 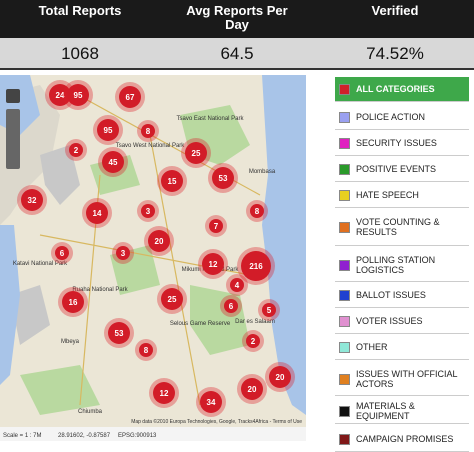 I want to click on category-item: HATE SPEECH, so click(x=402, y=195).